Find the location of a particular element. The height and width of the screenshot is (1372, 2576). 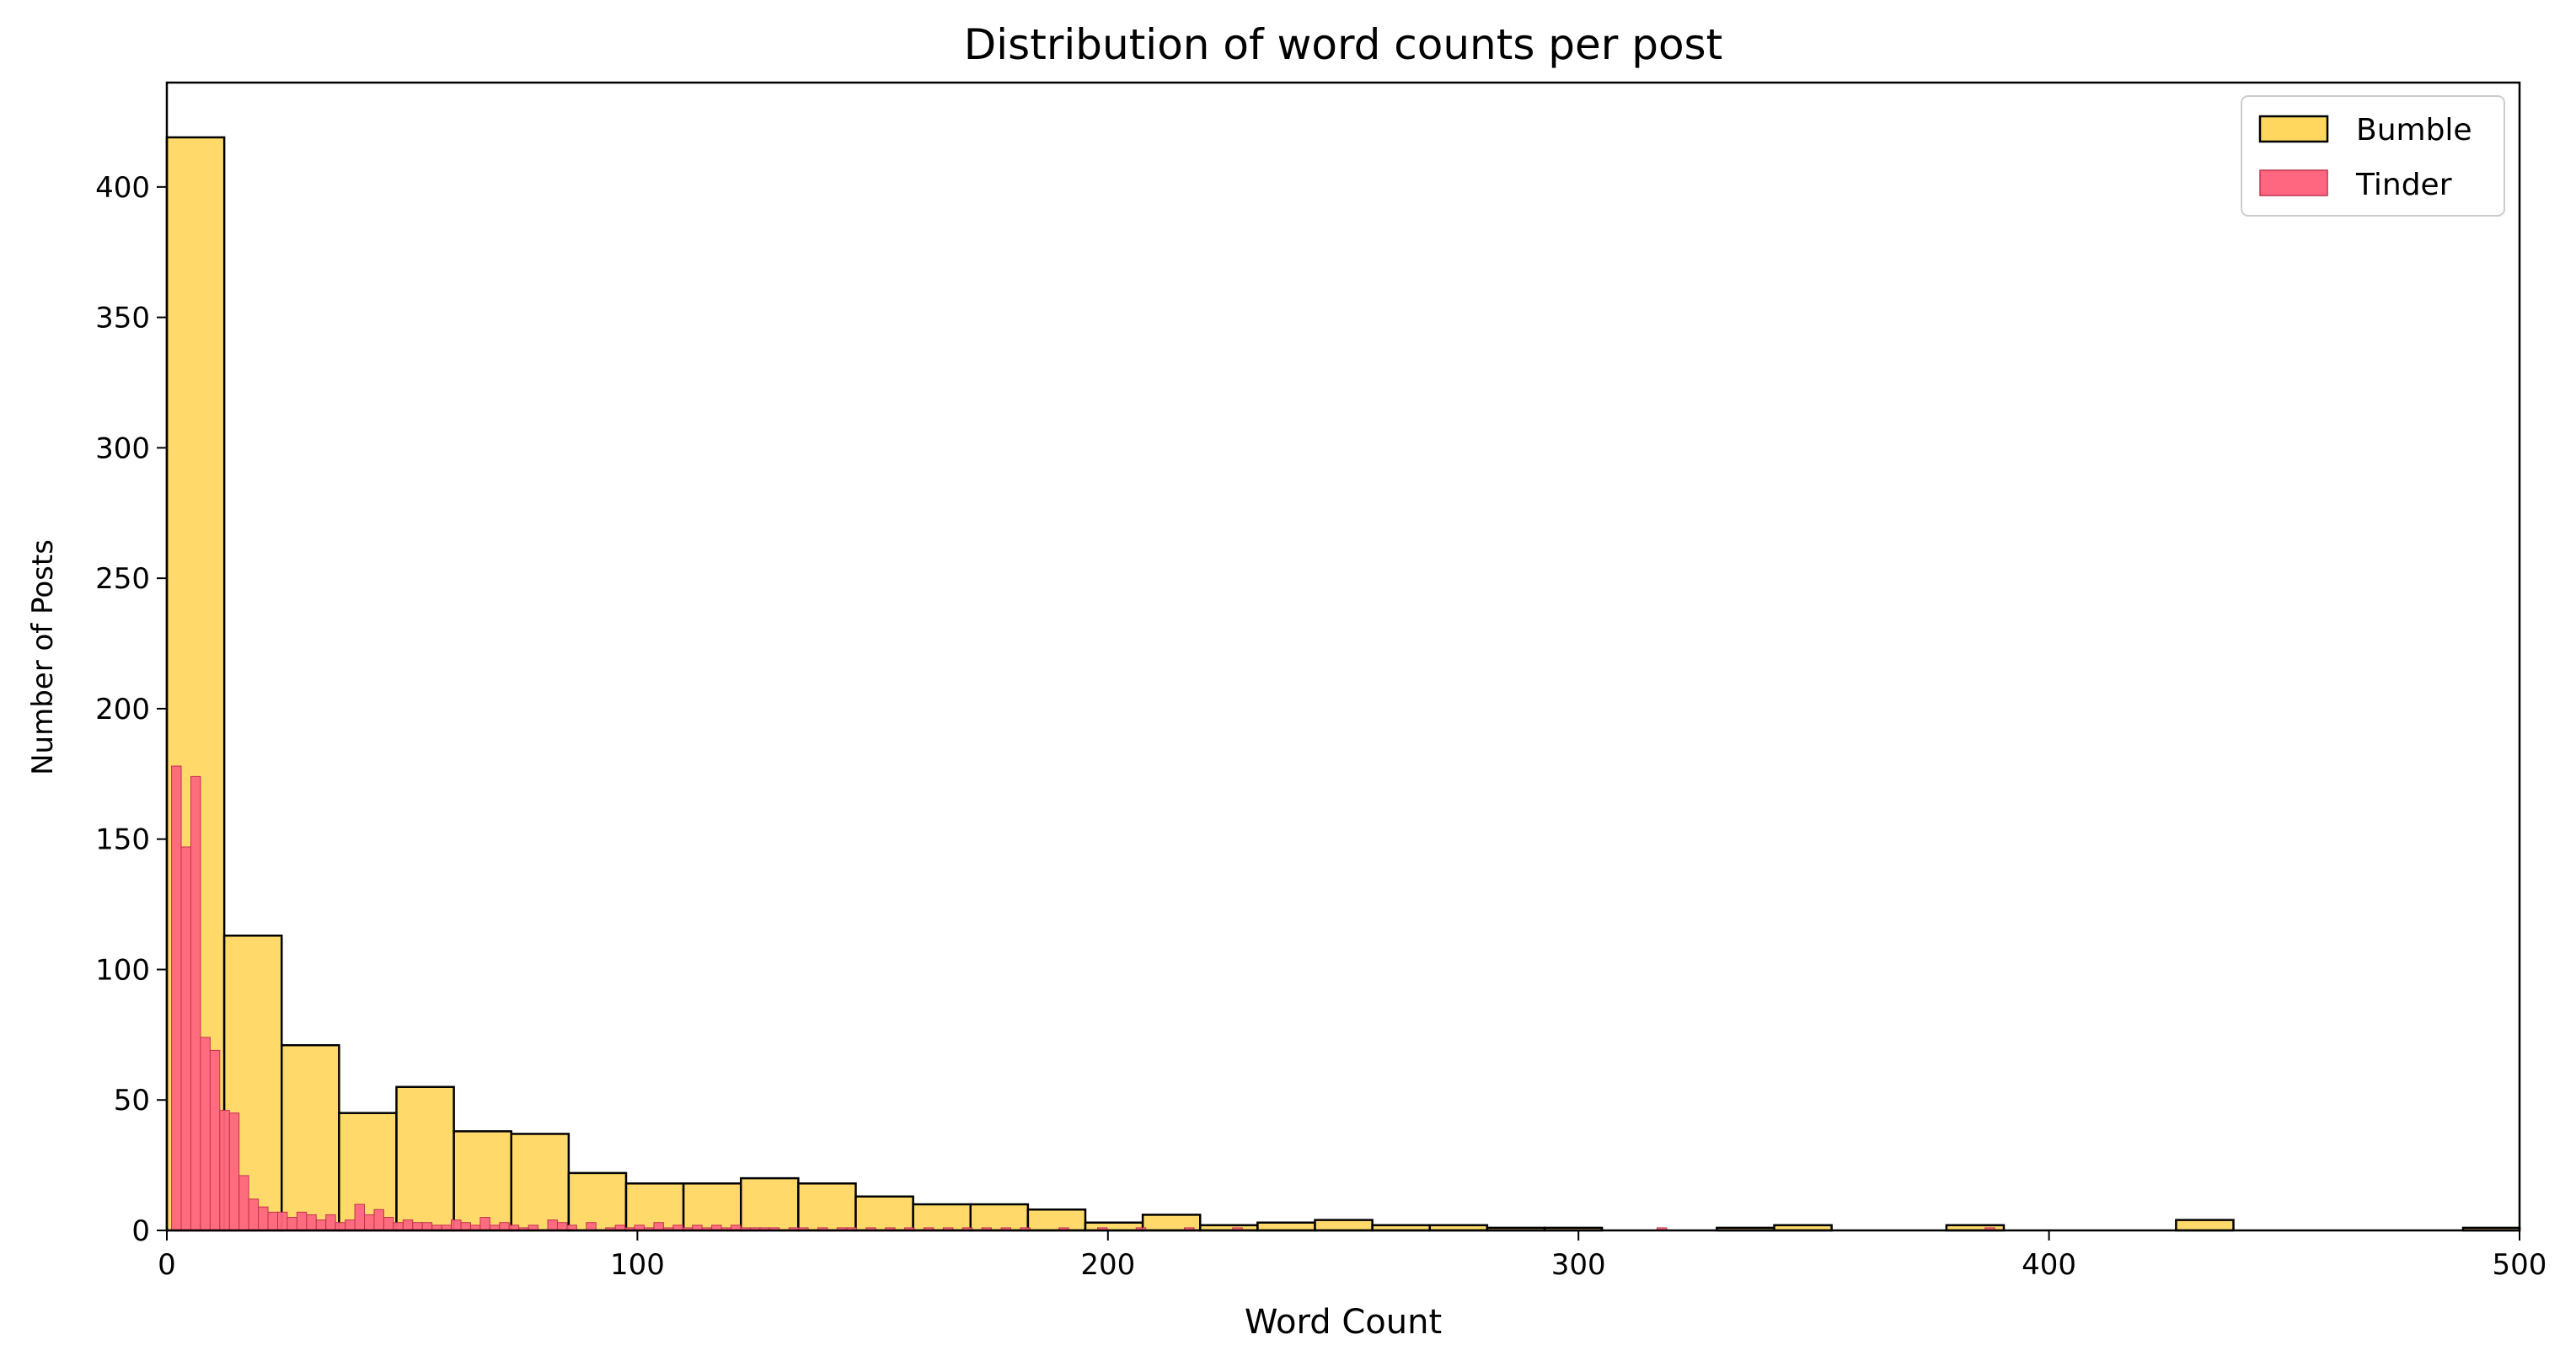

y-tick-label: 50 is located at coordinates (132, 1100).